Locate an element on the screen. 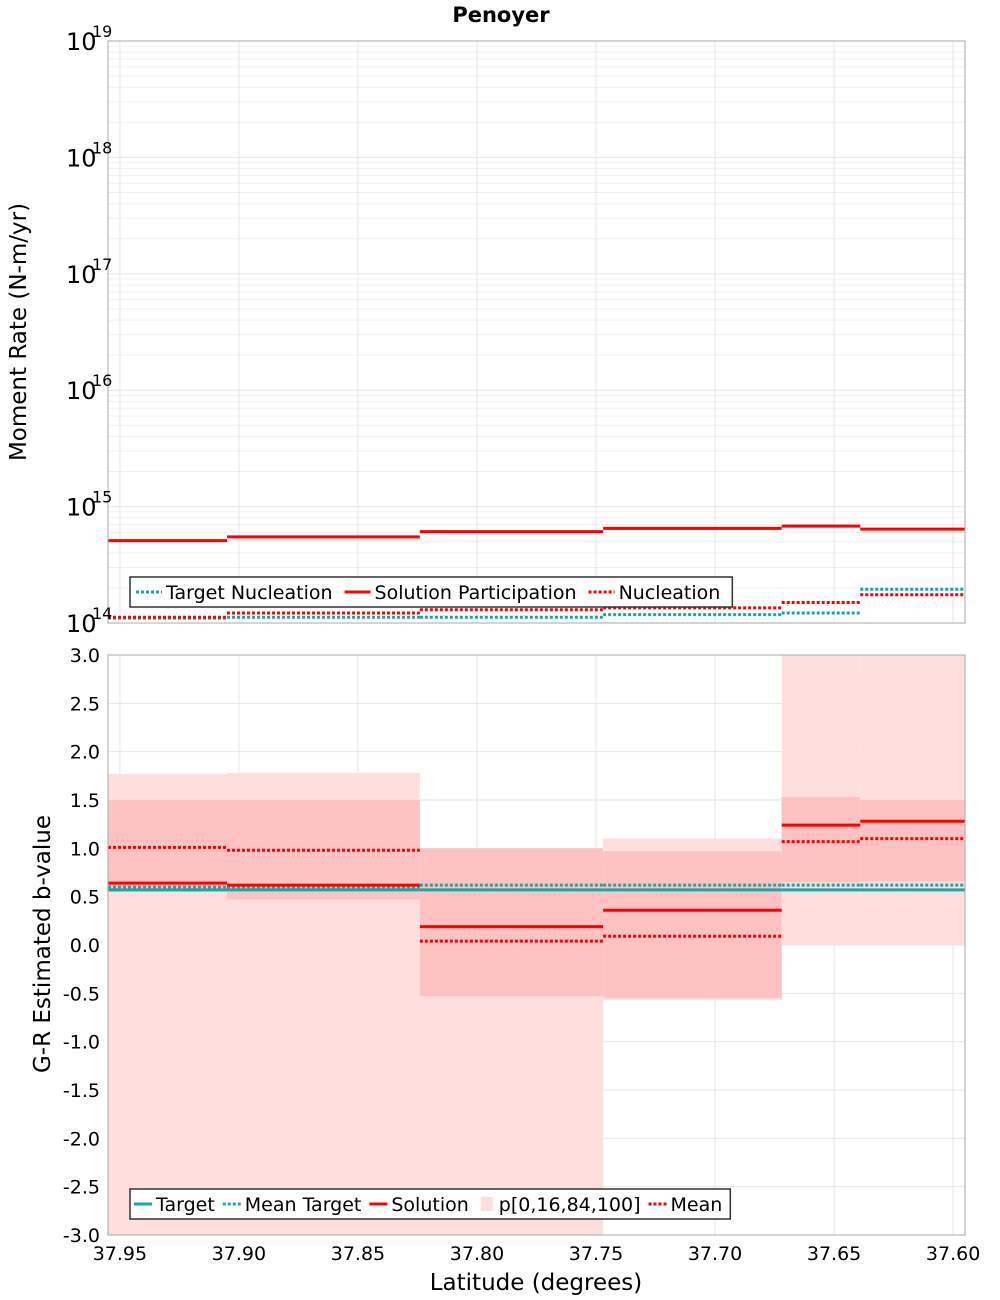 The height and width of the screenshot is (1300, 1000). b-value-y-axis-label: G-R Estimated b-value is located at coordinates (43, 944).